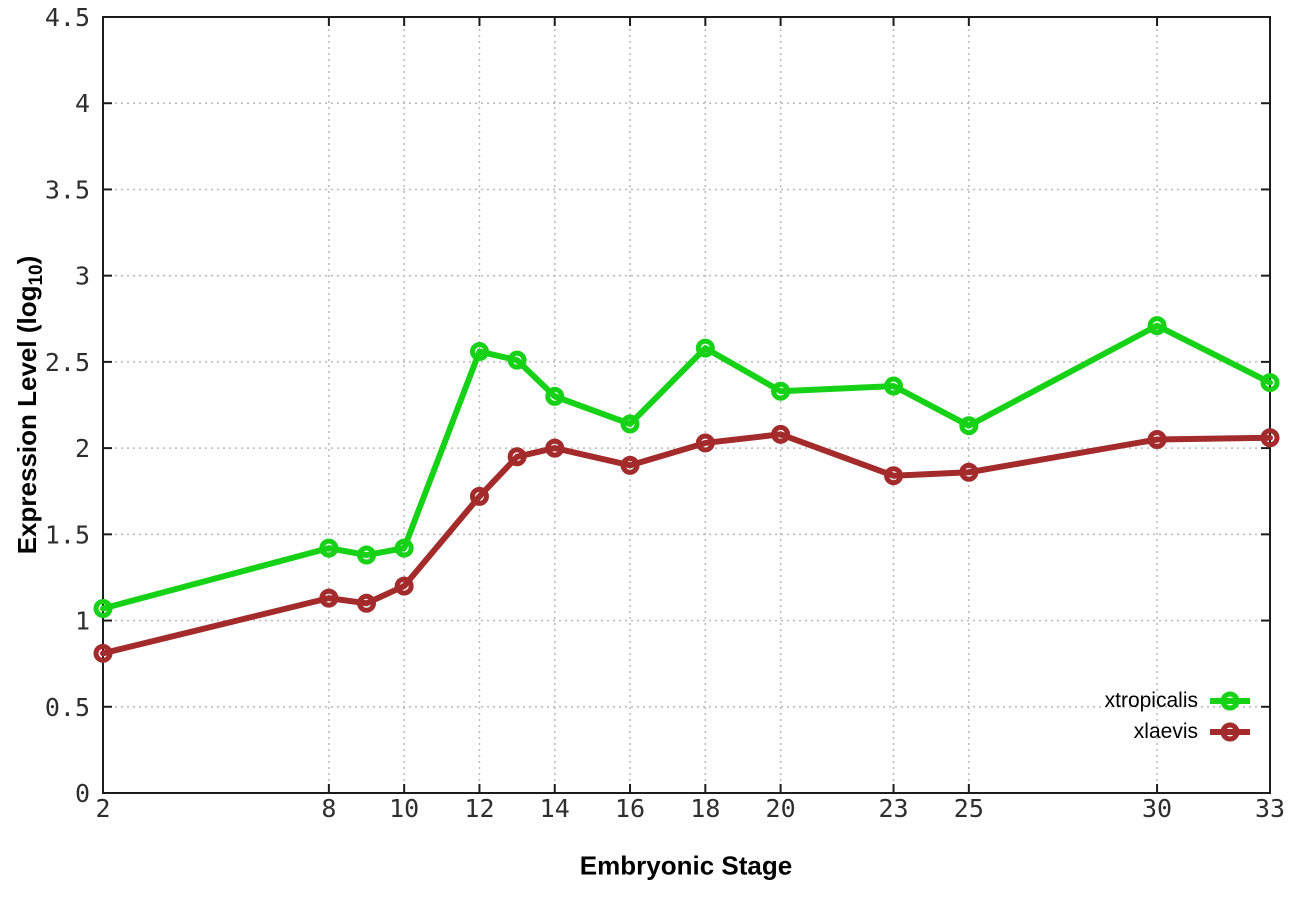 The width and height of the screenshot is (1296, 907). What do you see at coordinates (555, 808) in the screenshot?
I see `x-tick-label: 14` at bounding box center [555, 808].